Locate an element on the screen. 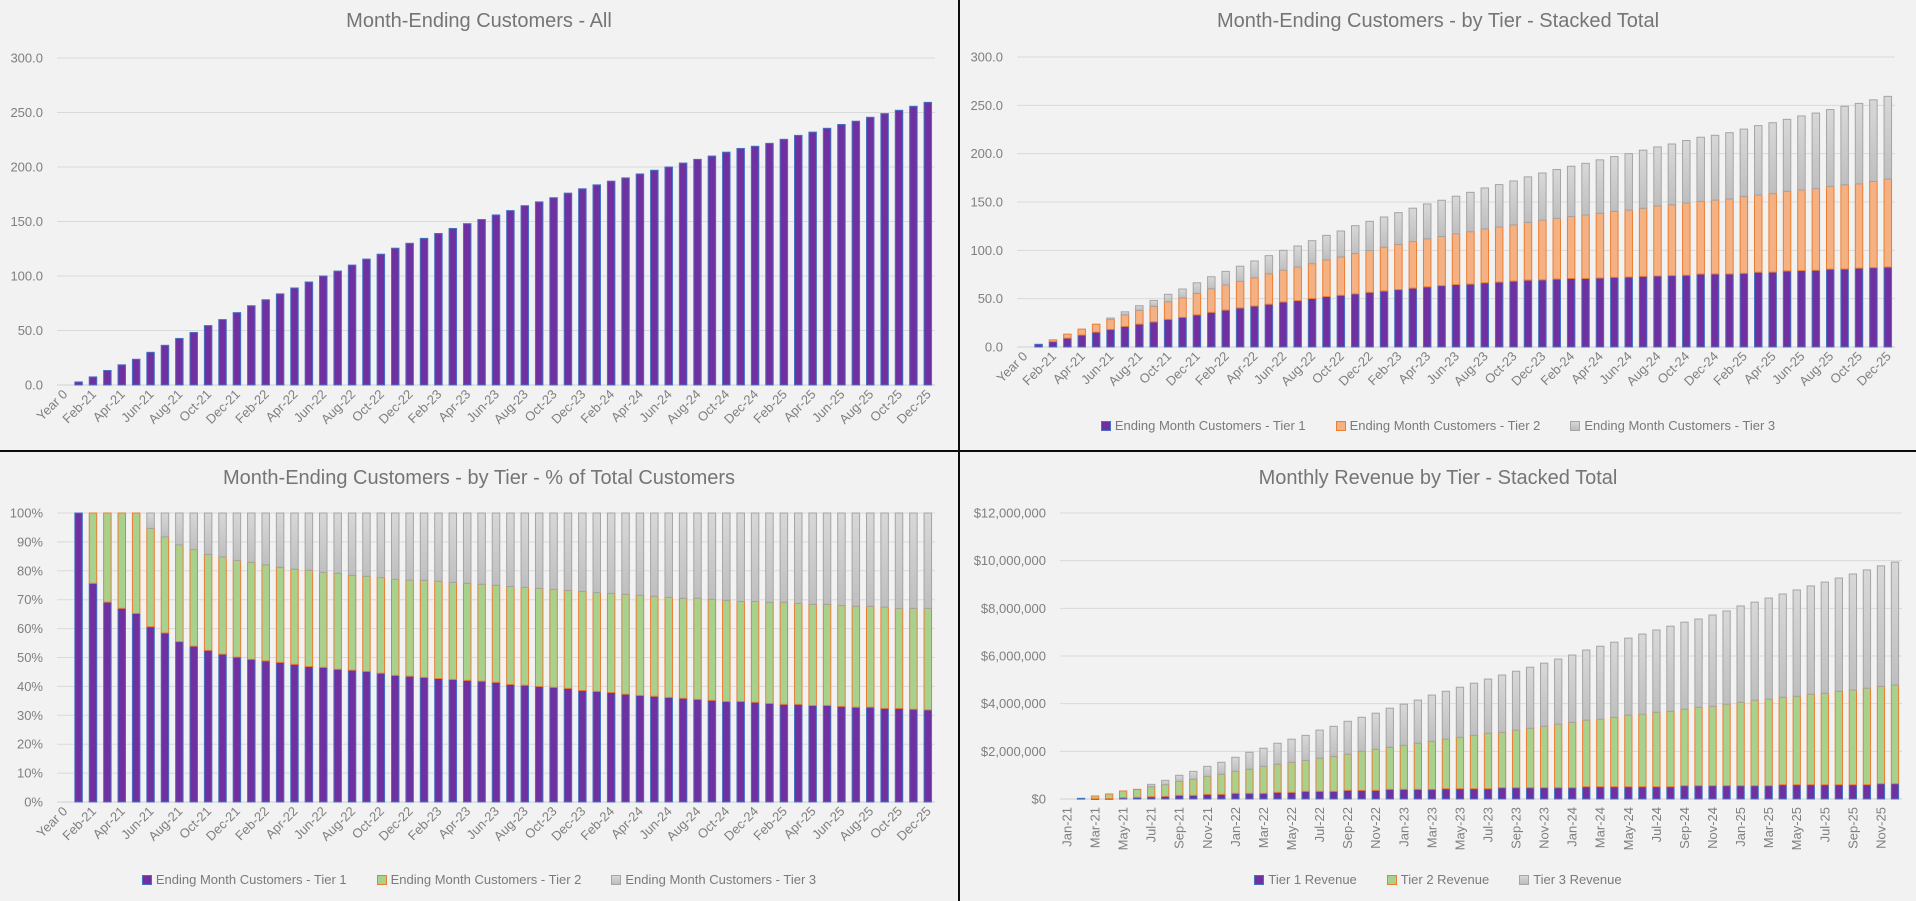  legend-label: Tier 3 Revenue is located at coordinates (1577, 879).